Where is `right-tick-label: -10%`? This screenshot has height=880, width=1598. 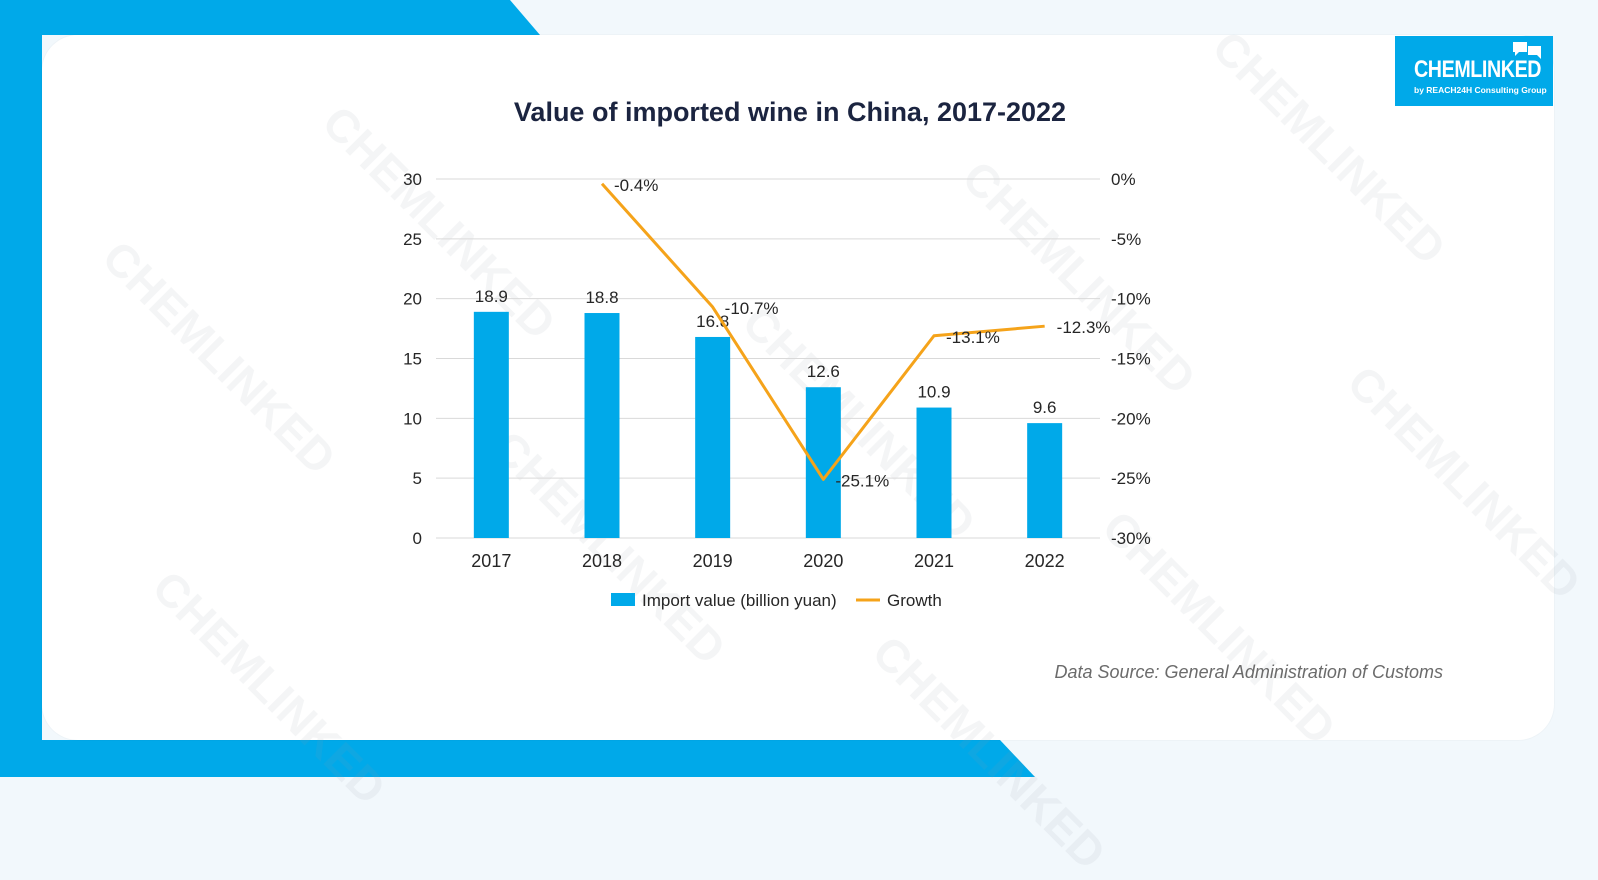 right-tick-label: -10% is located at coordinates (1131, 299).